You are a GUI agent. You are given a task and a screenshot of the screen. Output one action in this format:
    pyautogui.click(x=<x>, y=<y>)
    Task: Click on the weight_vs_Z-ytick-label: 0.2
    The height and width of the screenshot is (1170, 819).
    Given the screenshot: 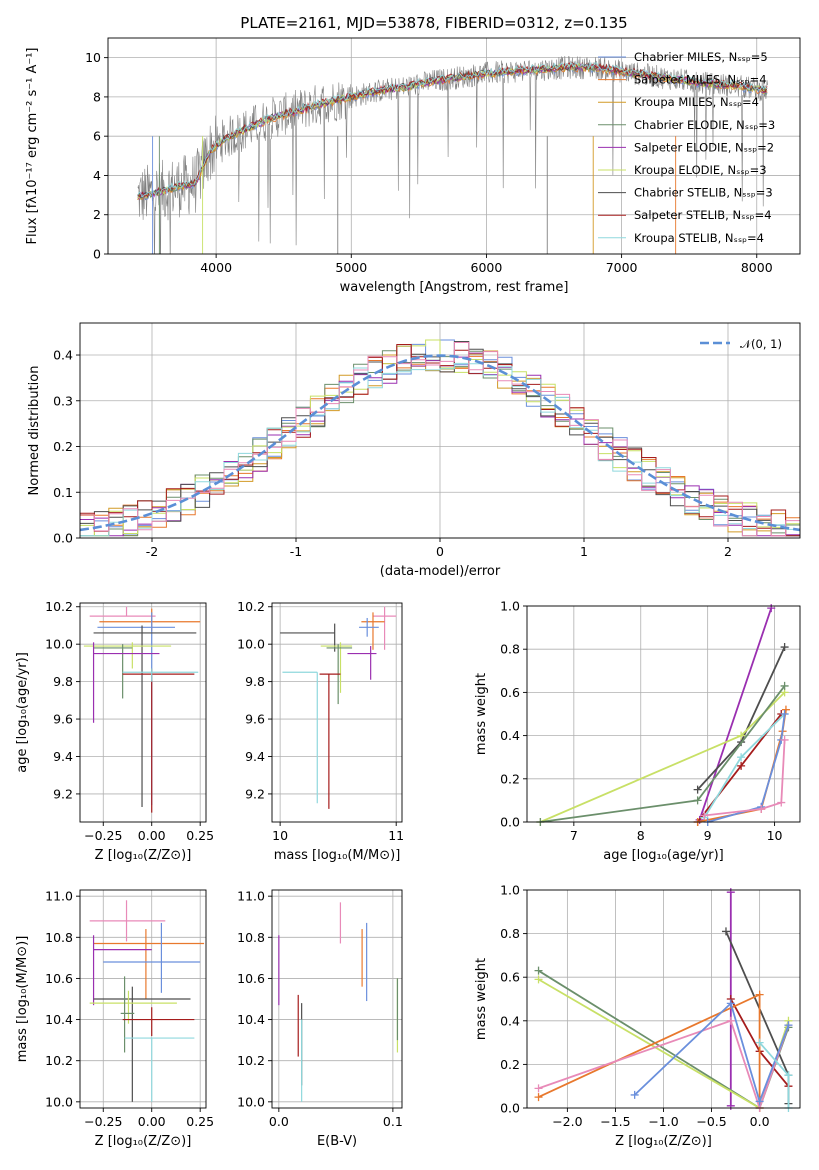 What is the action you would take?
    pyautogui.click(x=510, y=1064)
    